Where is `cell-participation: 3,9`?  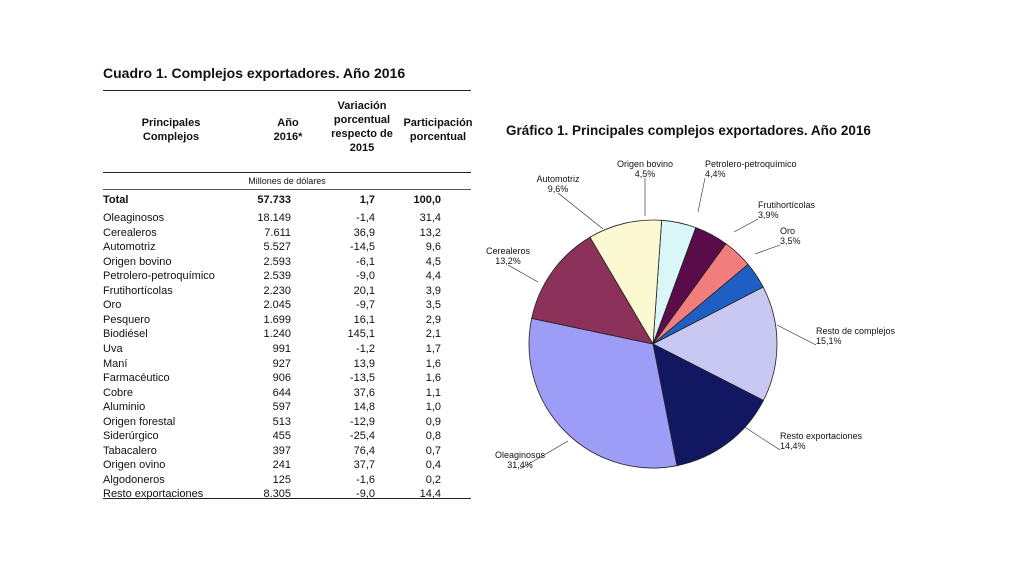
cell-participation: 3,9 is located at coordinates (433, 290).